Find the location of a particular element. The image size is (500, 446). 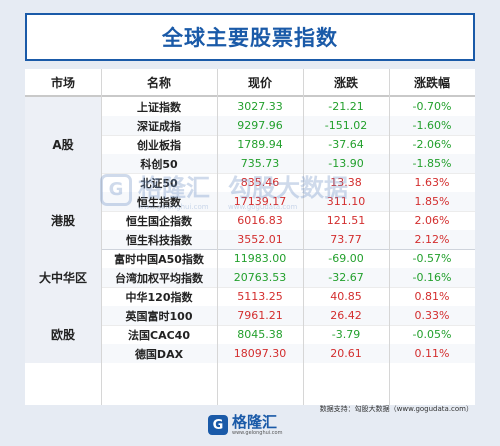

index-pct: -2.06% is located at coordinates (432, 144).